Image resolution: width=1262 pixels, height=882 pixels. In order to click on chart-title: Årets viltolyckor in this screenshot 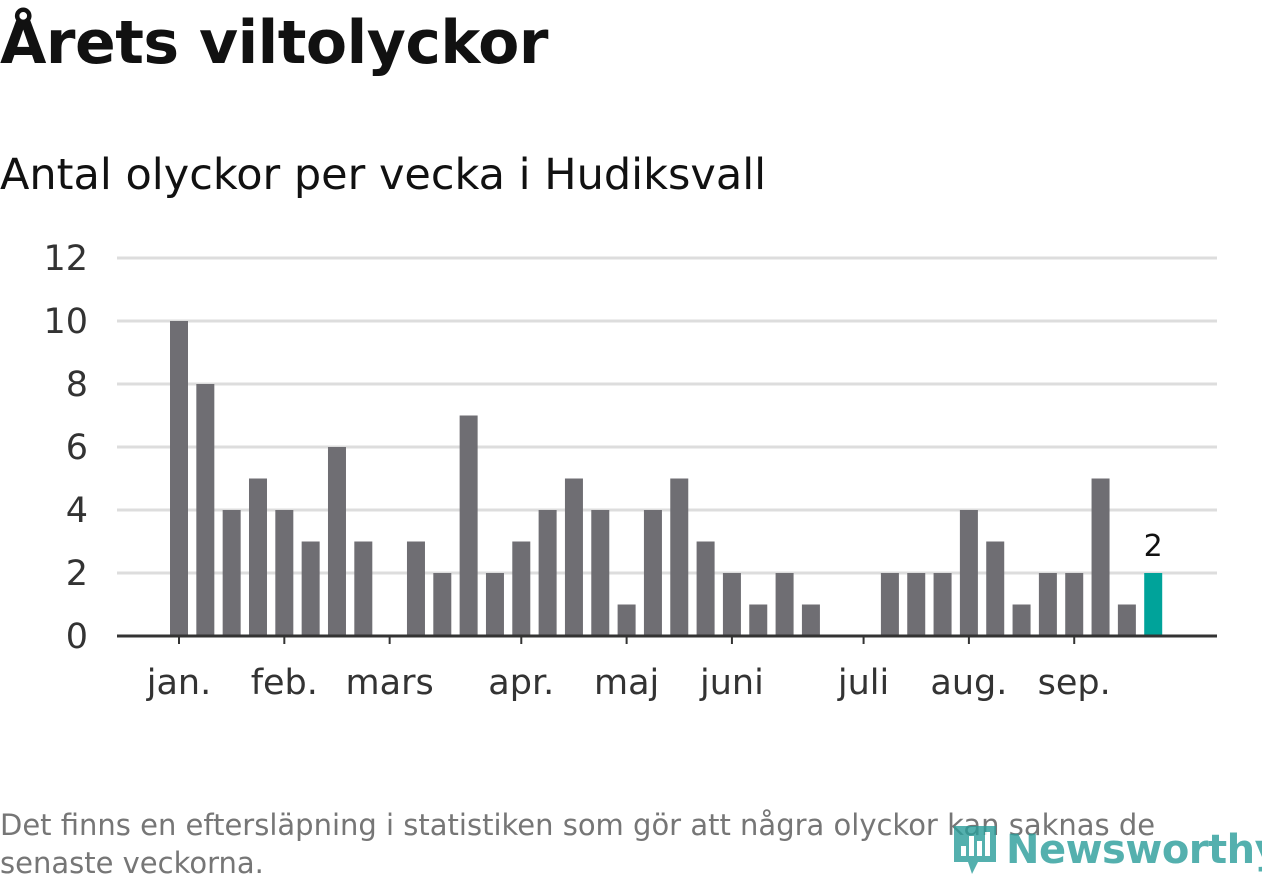, I will do `click(274, 43)`.